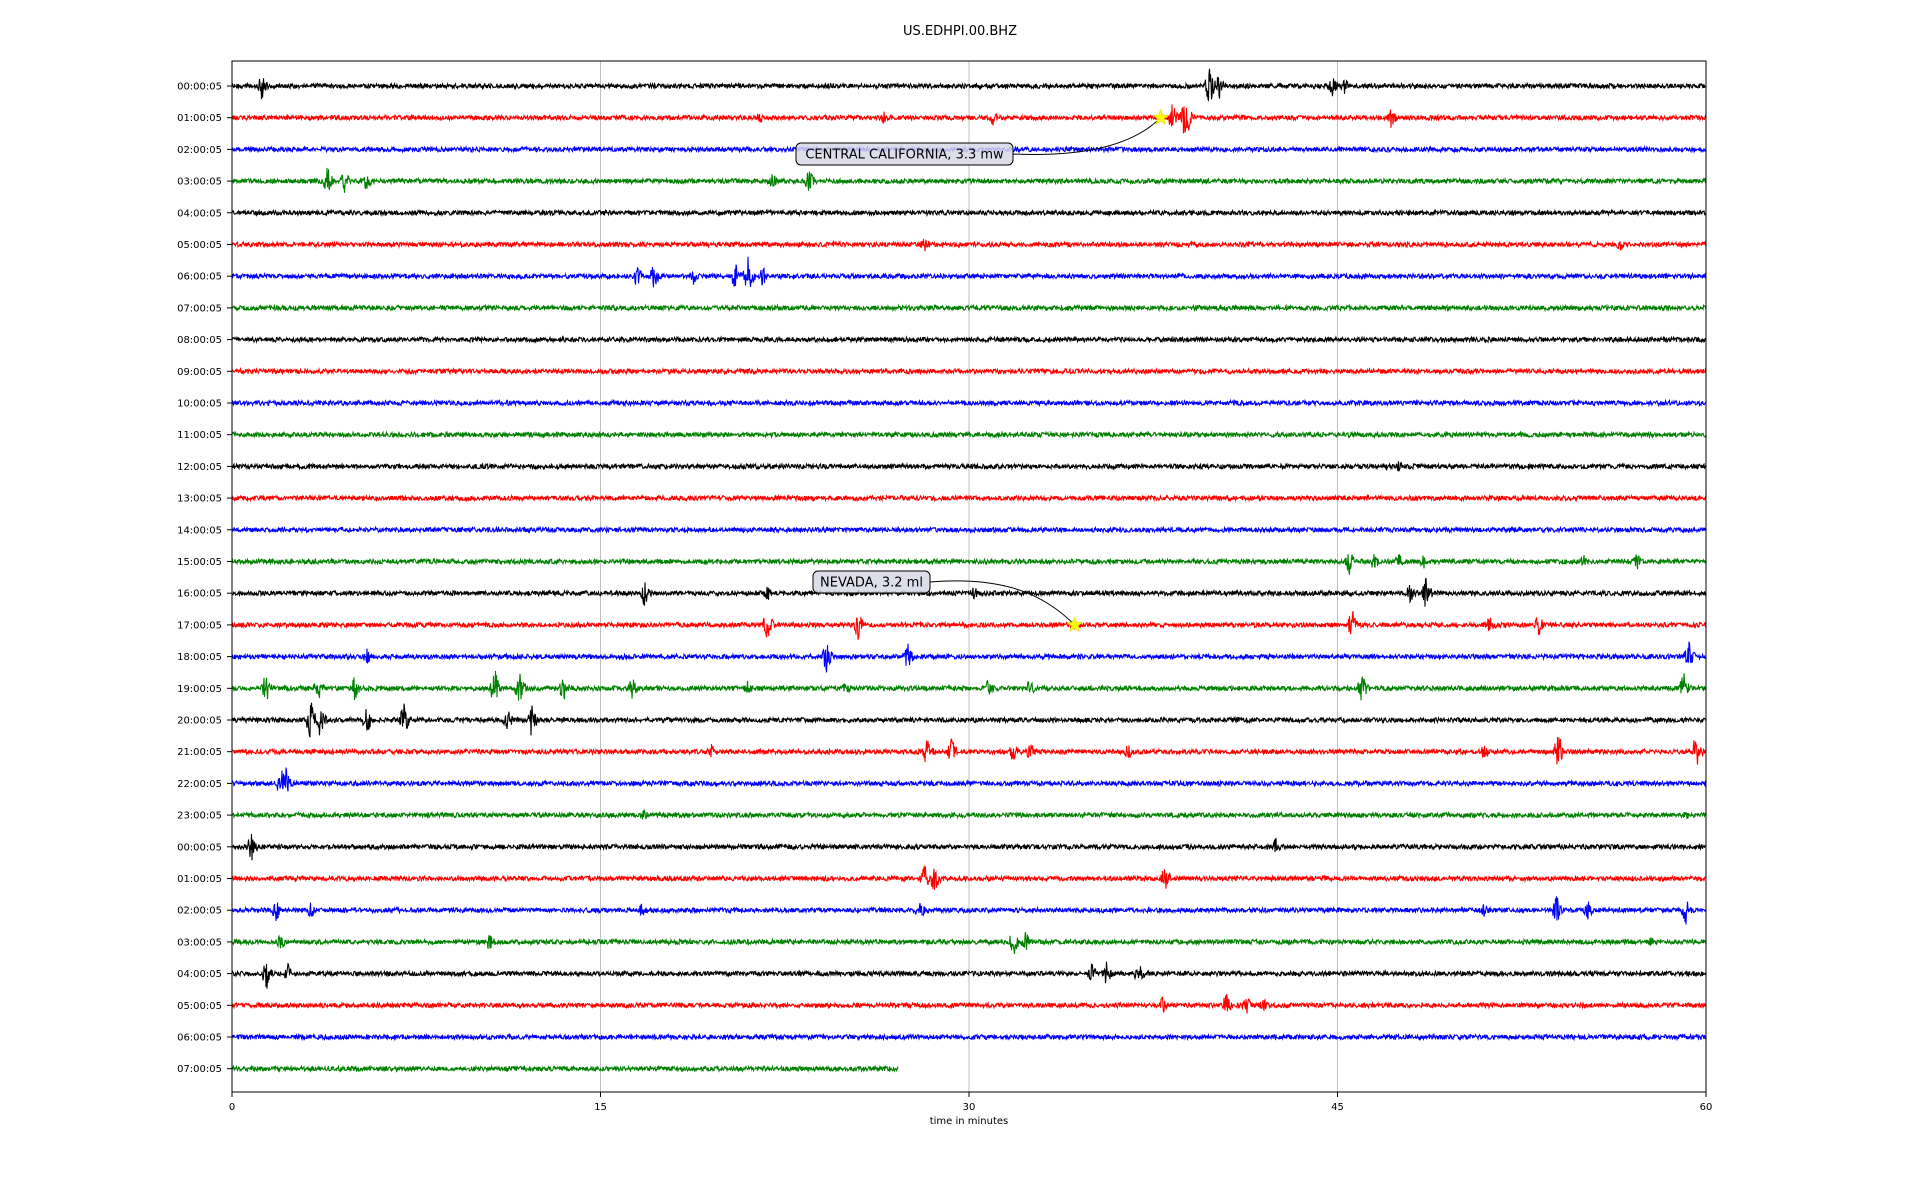 This screenshot has width=1920, height=1200. I want to click on x-tick-label: 0, so click(232, 1107).